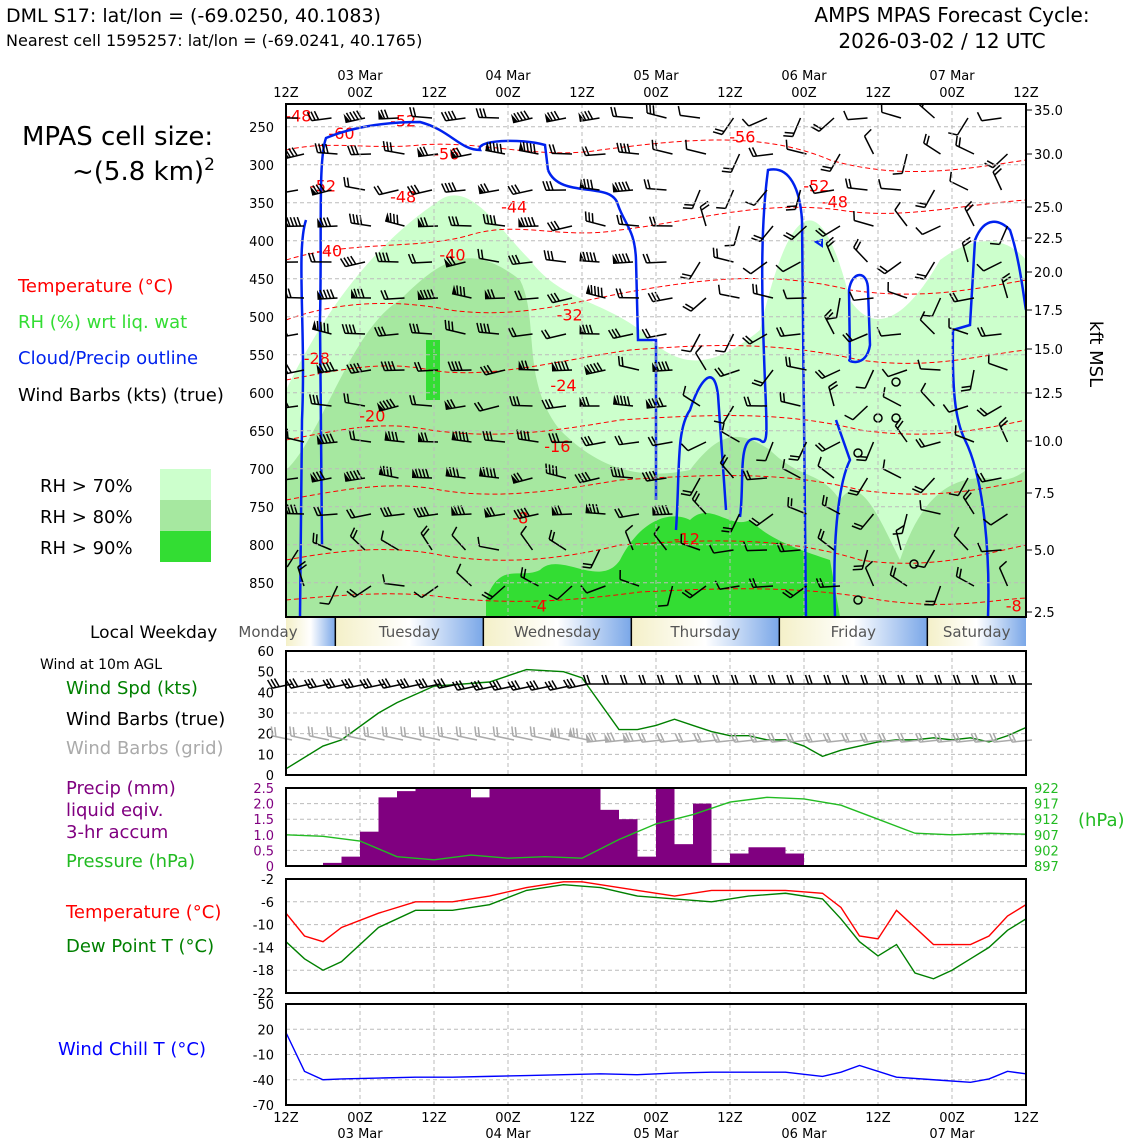 This screenshot has height=1140, width=1140. I want to click on height-tick-label: 30.0, so click(1048, 155).